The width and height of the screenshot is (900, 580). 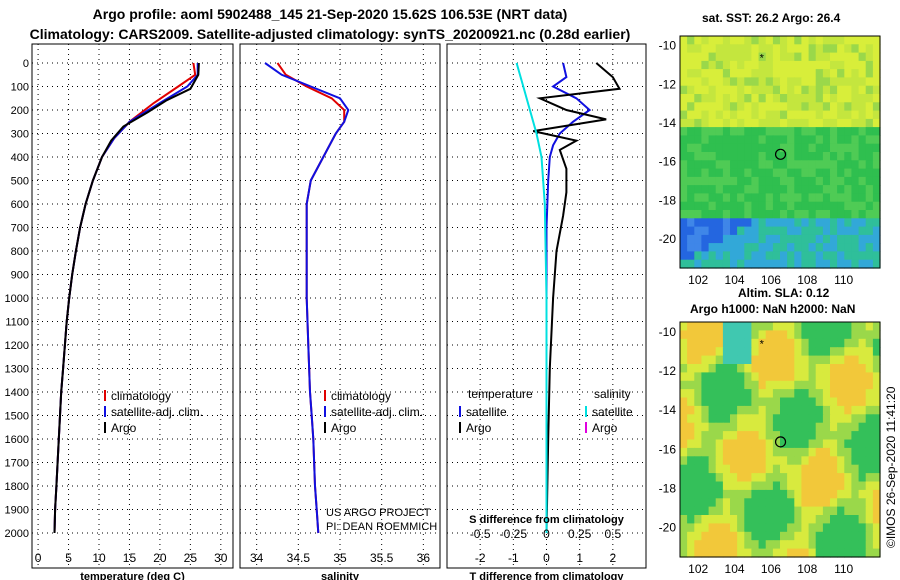 I want to click on map-y-tick-label: -12, so click(x=668, y=371).